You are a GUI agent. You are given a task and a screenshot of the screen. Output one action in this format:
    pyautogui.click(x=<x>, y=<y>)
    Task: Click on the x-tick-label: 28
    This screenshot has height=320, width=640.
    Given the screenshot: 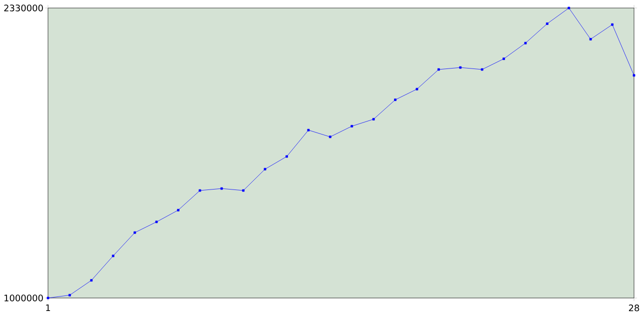 What is the action you would take?
    pyautogui.click(x=634, y=308)
    